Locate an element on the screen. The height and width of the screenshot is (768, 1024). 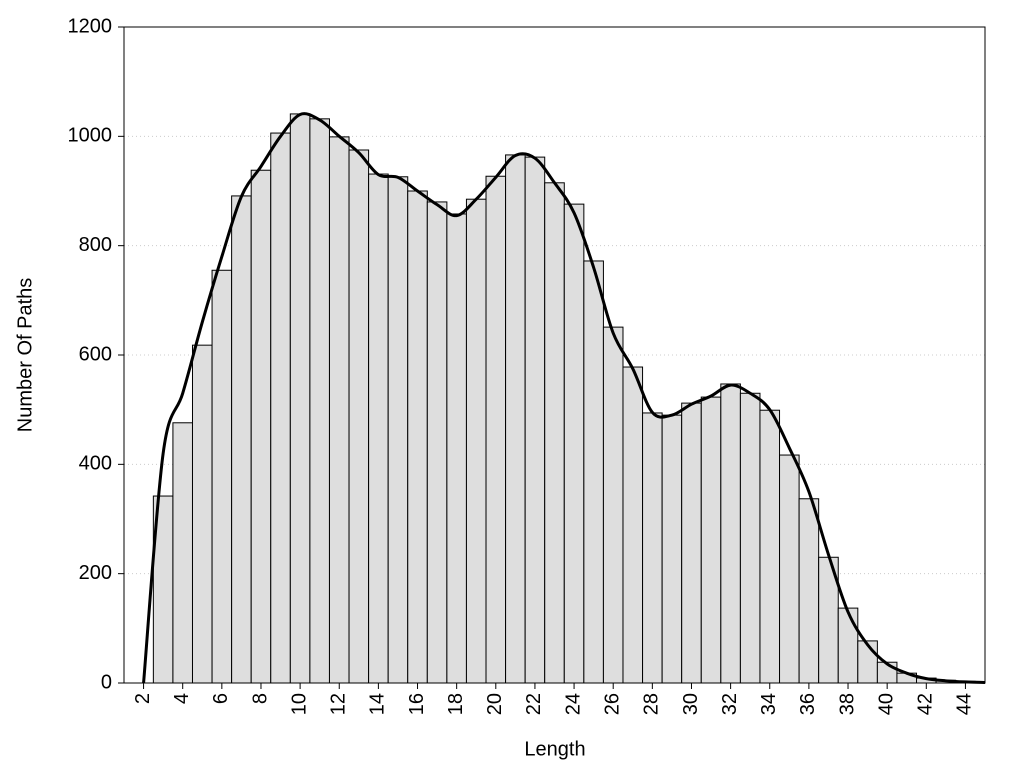
y-tick-label: 200 is located at coordinates (95, 573).